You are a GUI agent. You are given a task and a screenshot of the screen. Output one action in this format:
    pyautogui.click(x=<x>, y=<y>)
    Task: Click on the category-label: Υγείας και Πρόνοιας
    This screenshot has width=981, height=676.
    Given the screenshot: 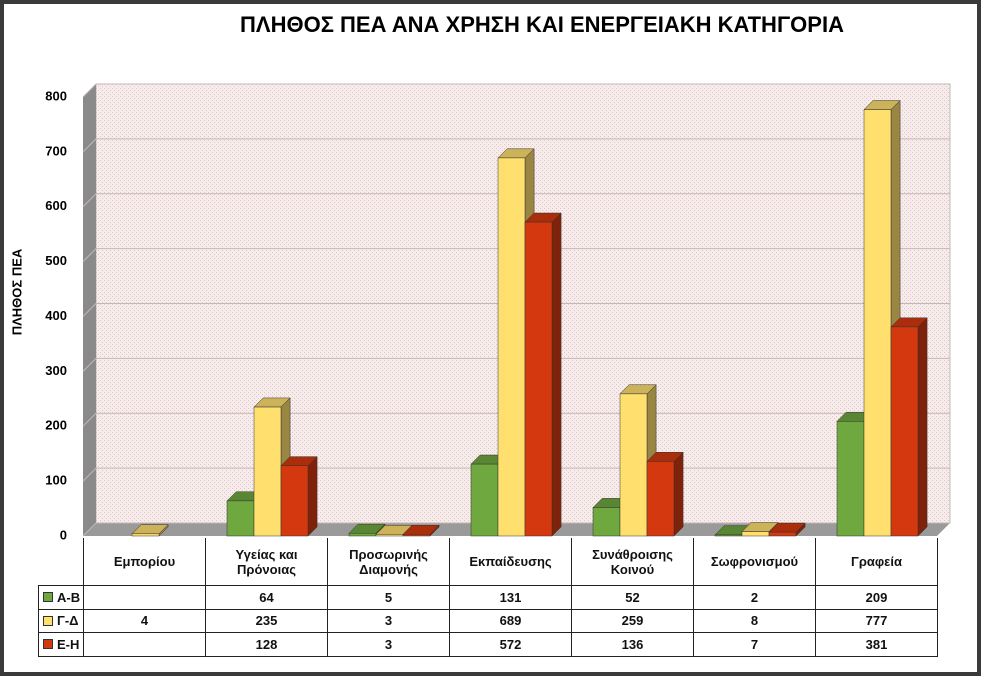 What is the action you would take?
    pyautogui.click(x=266, y=562)
    